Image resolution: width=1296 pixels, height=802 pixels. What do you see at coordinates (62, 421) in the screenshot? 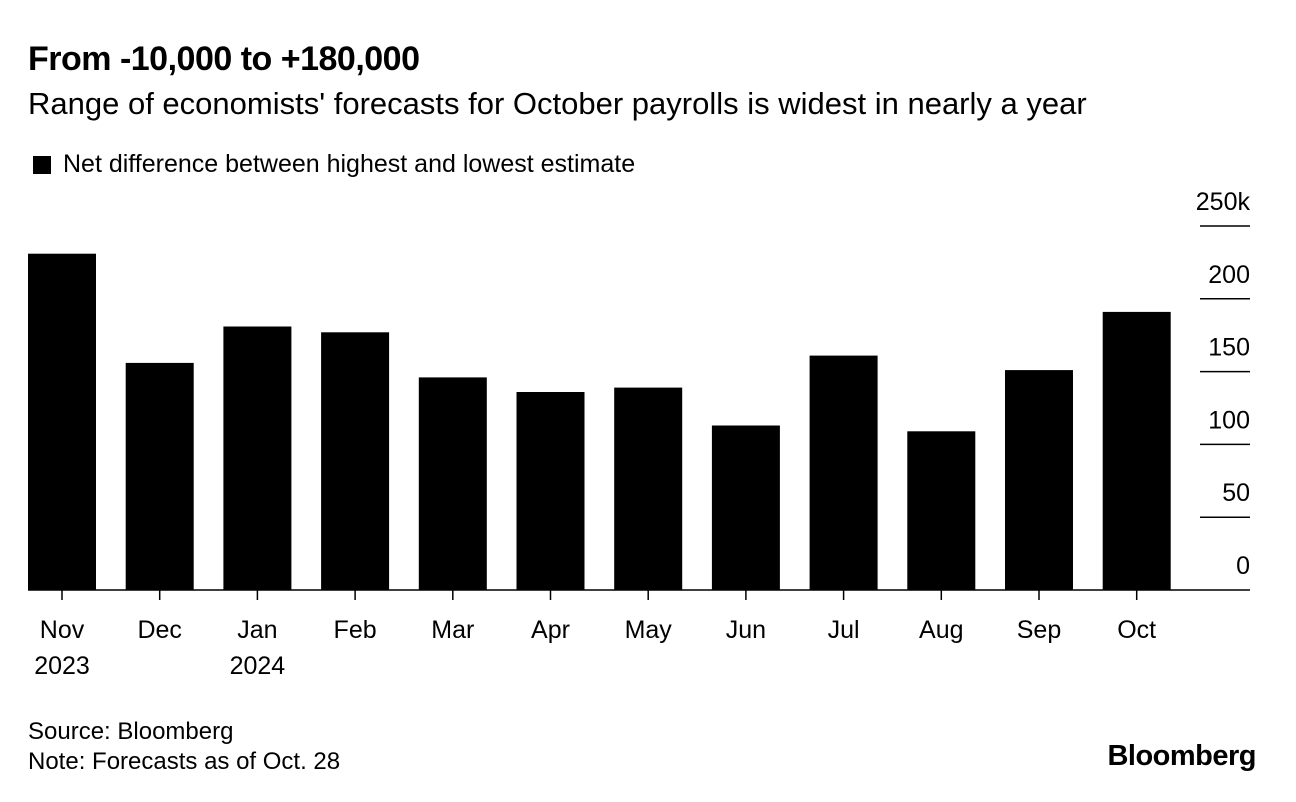
I see `bar-nov` at bounding box center [62, 421].